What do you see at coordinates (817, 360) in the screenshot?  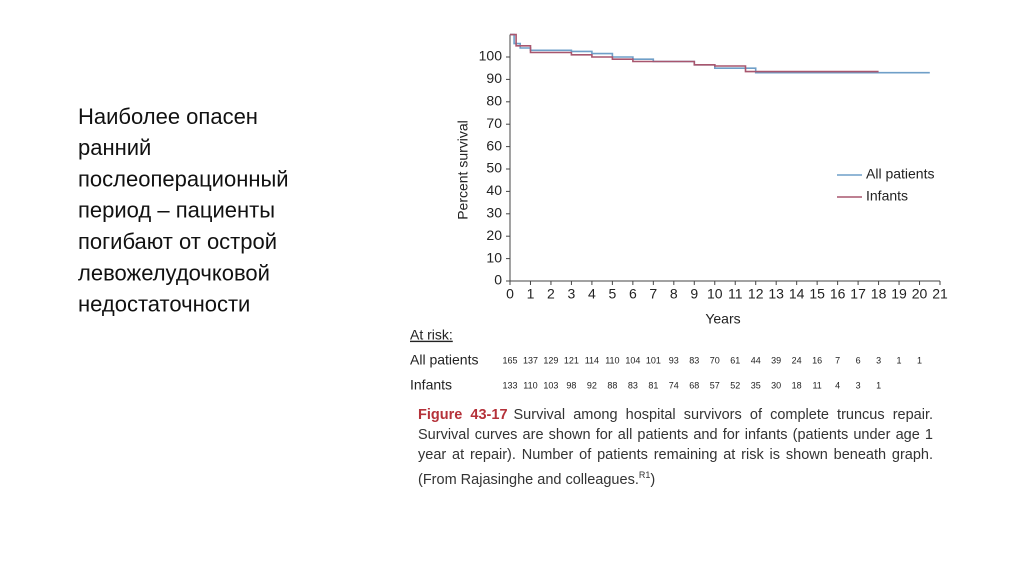 I see `at-risk-count: 16` at bounding box center [817, 360].